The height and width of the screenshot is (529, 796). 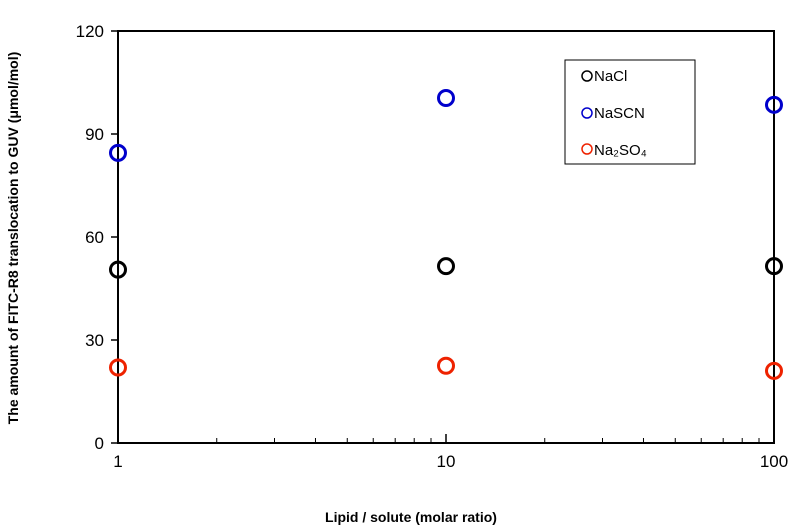 I want to click on y-axis: 0 30 60 90 120, so click(x=97, y=237).